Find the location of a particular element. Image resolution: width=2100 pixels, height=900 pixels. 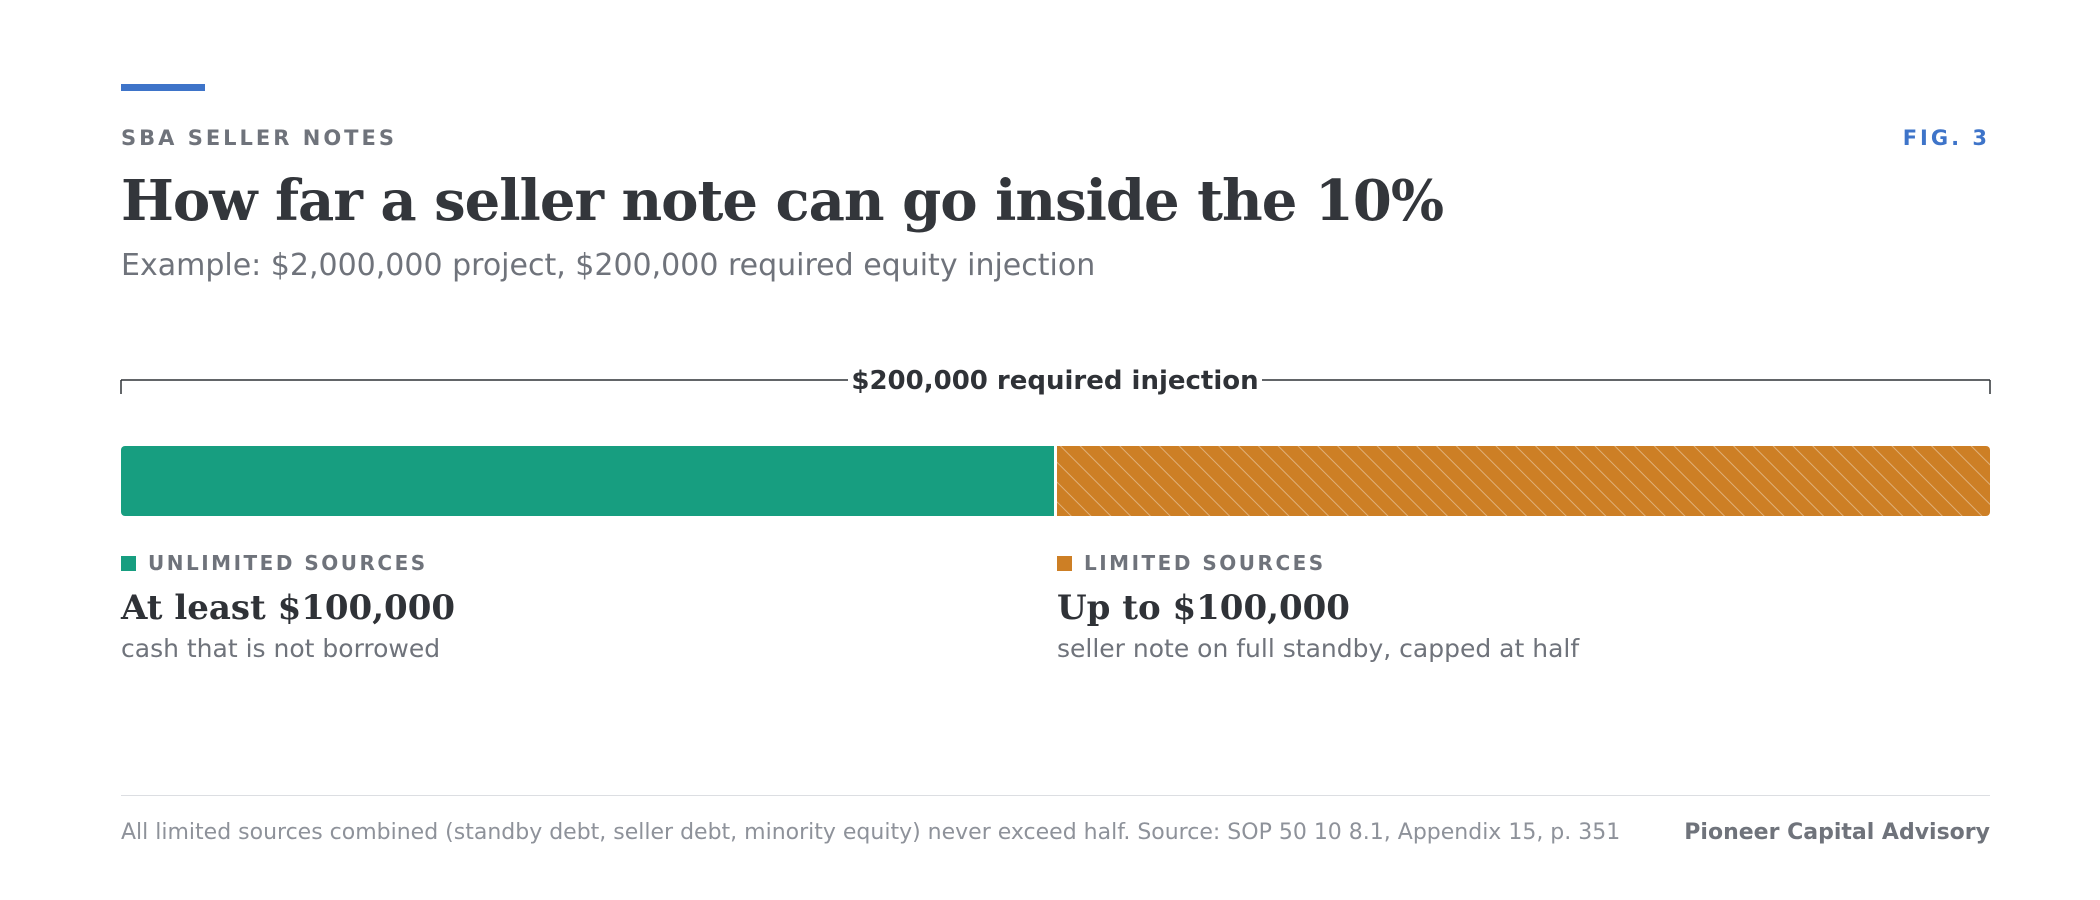

total-bracket: $200,000 required injection is located at coordinates (1055, 381).